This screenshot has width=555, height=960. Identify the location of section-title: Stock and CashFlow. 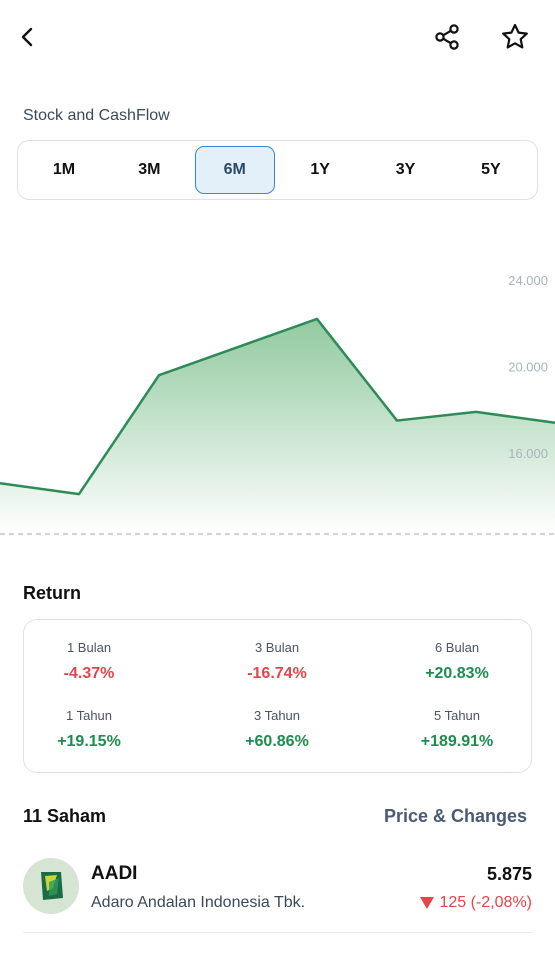
(96, 115).